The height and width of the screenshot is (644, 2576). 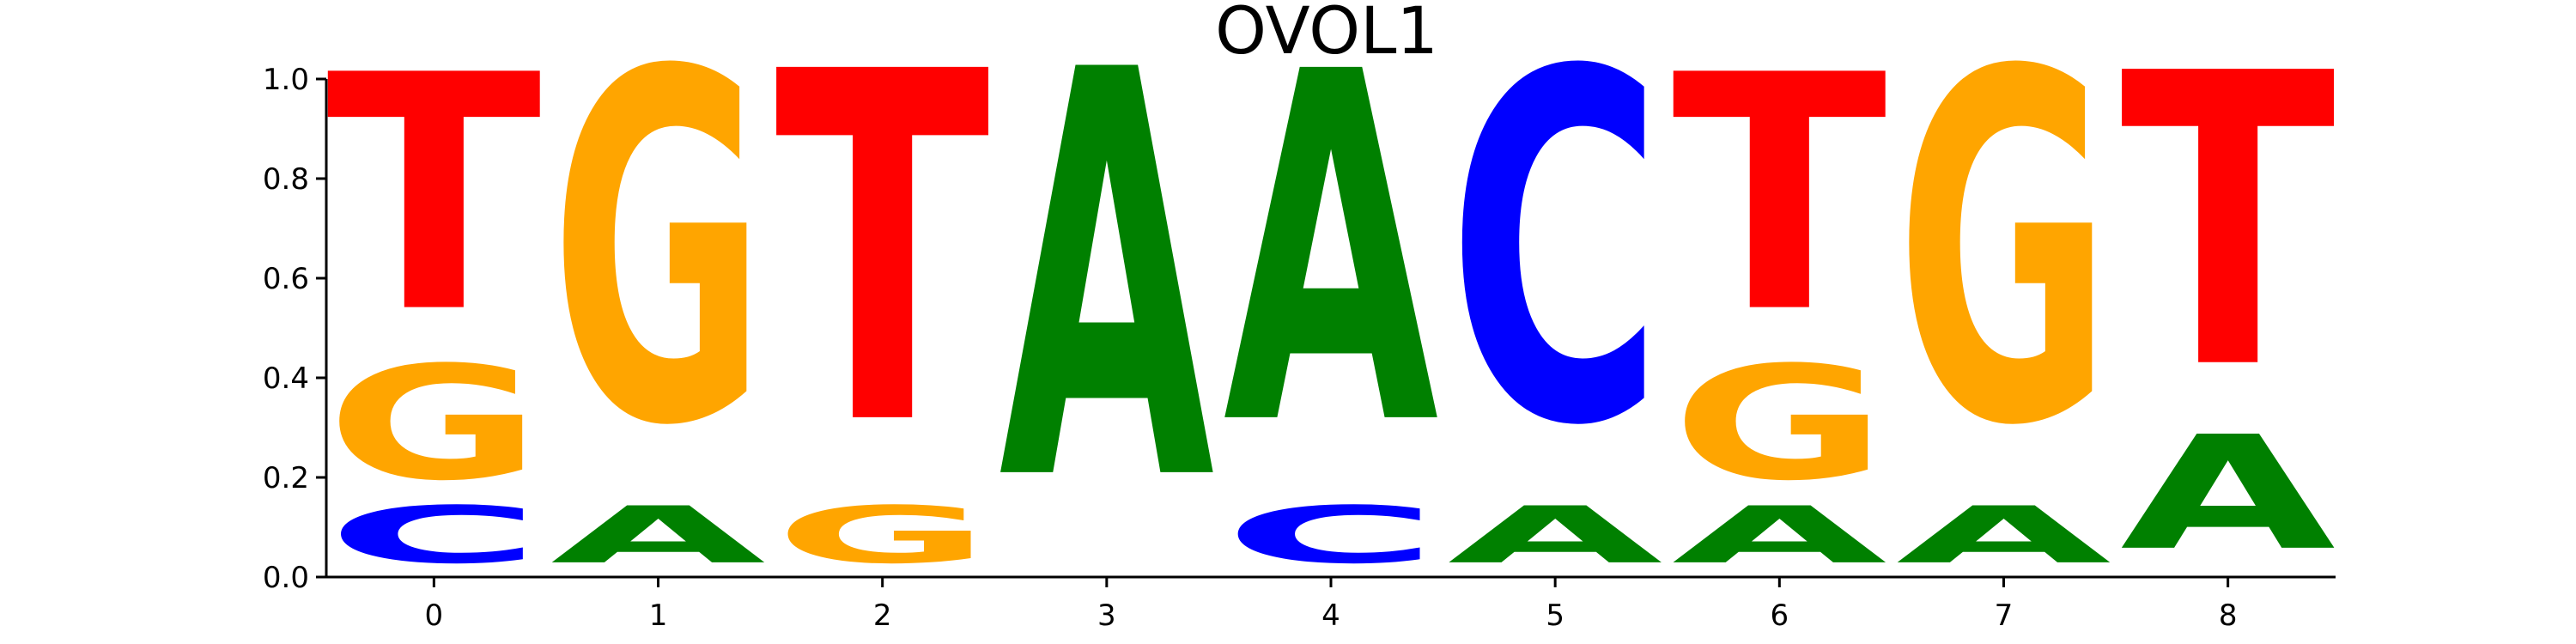 I want to click on glyph-pos6-T: T, so click(x=1780, y=195).